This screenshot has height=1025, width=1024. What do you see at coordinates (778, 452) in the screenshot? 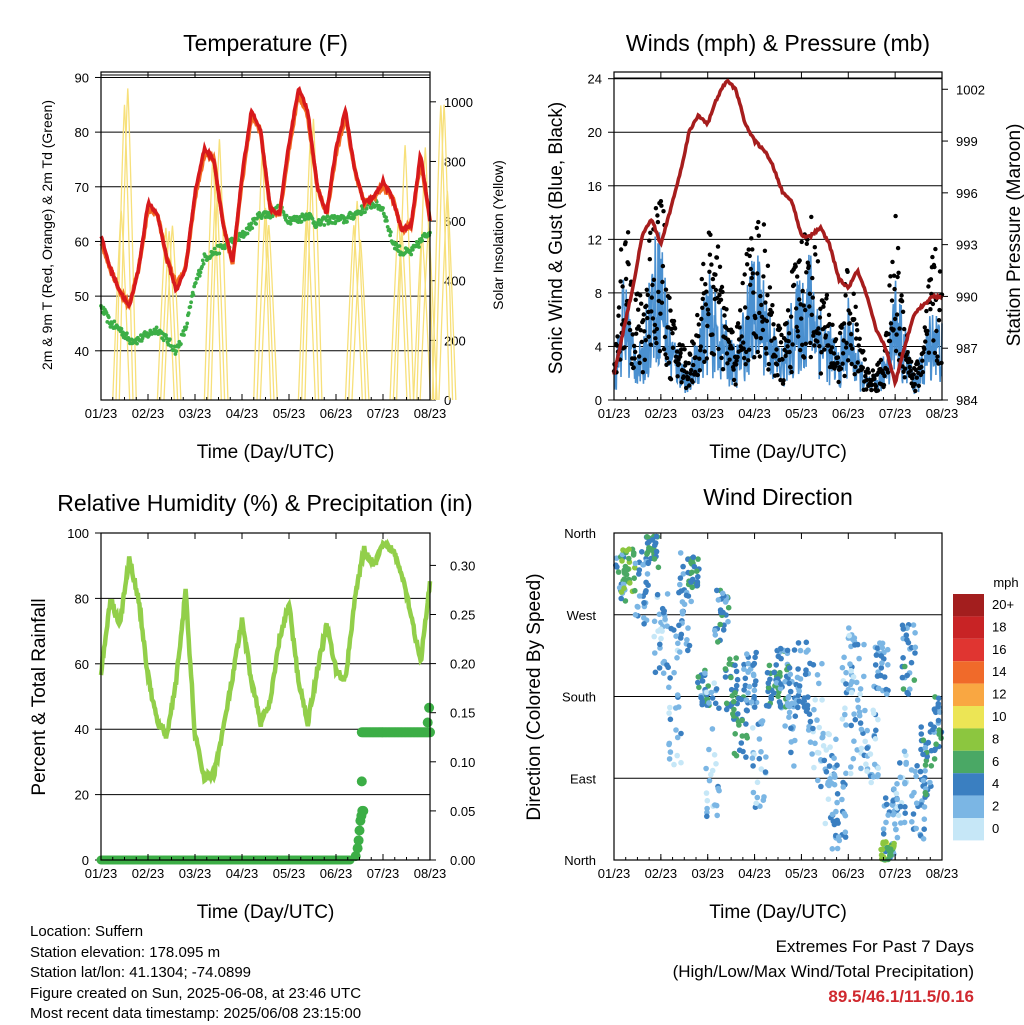
I see `wind-xlabel: Time (Day/UTC)` at bounding box center [778, 452].